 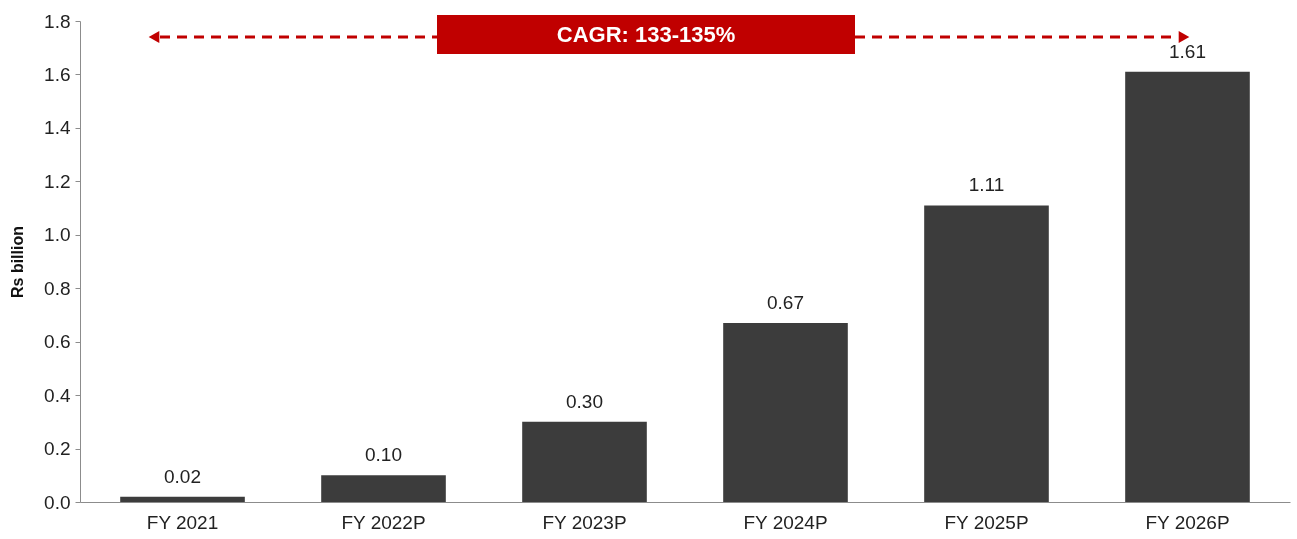 I want to click on x-tick-label: FY 2024P, so click(x=785, y=522).